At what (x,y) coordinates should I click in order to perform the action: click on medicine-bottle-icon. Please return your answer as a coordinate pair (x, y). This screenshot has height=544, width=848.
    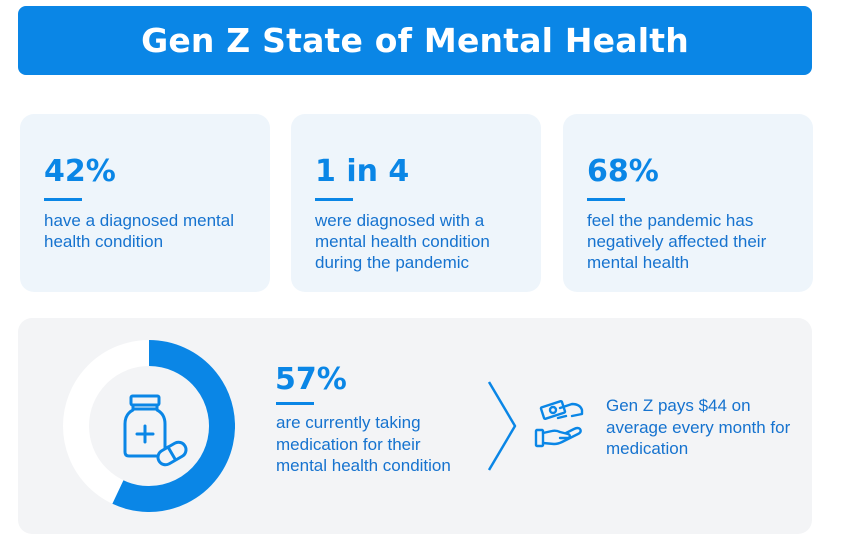
    Looking at the image, I should click on (155, 430).